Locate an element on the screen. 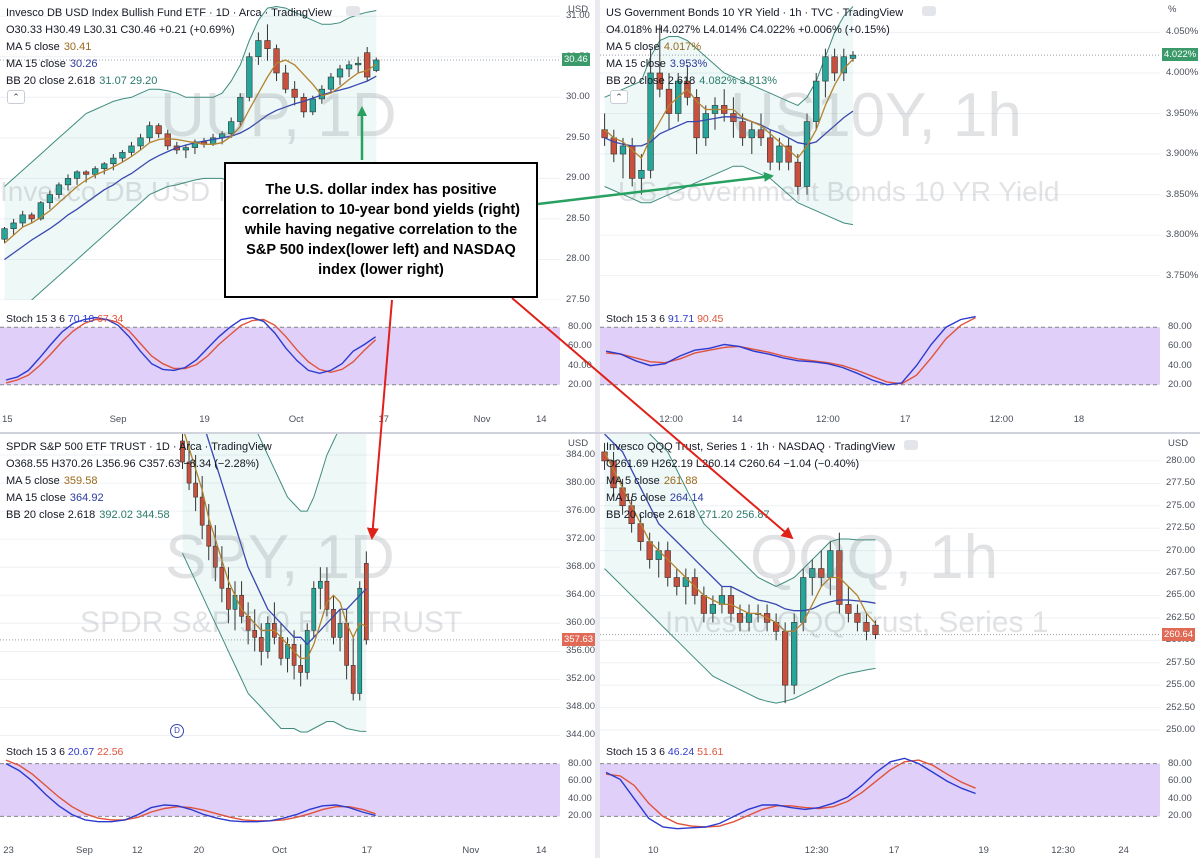 This screenshot has height=858, width=1200. qqq-stoch-plot is located at coordinates (880, 790).